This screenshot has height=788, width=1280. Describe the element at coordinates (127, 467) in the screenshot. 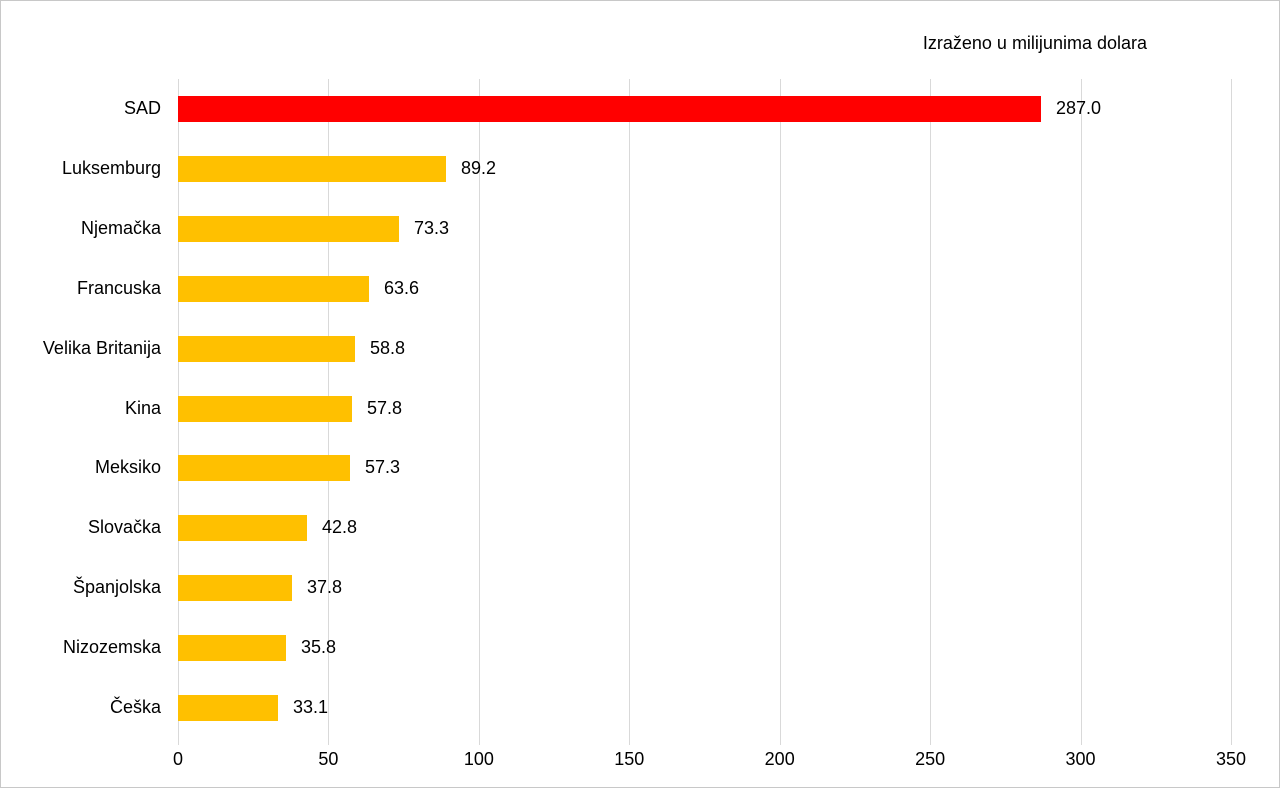

I see `category-label: Meksiko` at that location.